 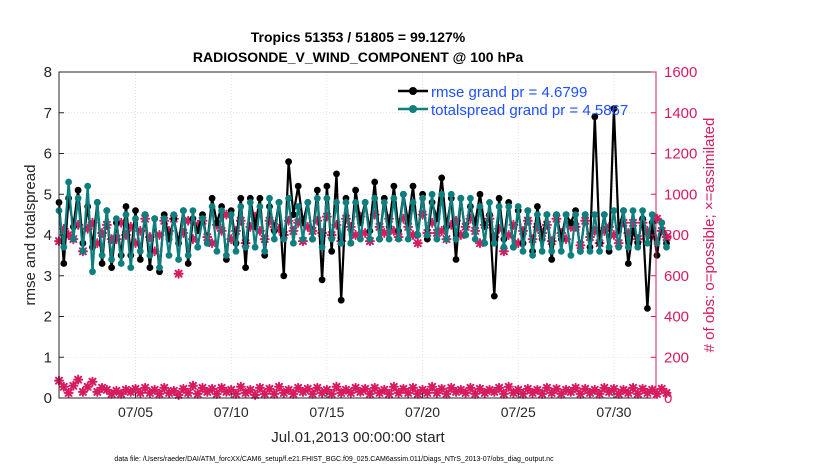 I want to click on y-left-tick-label: 1, so click(x=48, y=357).